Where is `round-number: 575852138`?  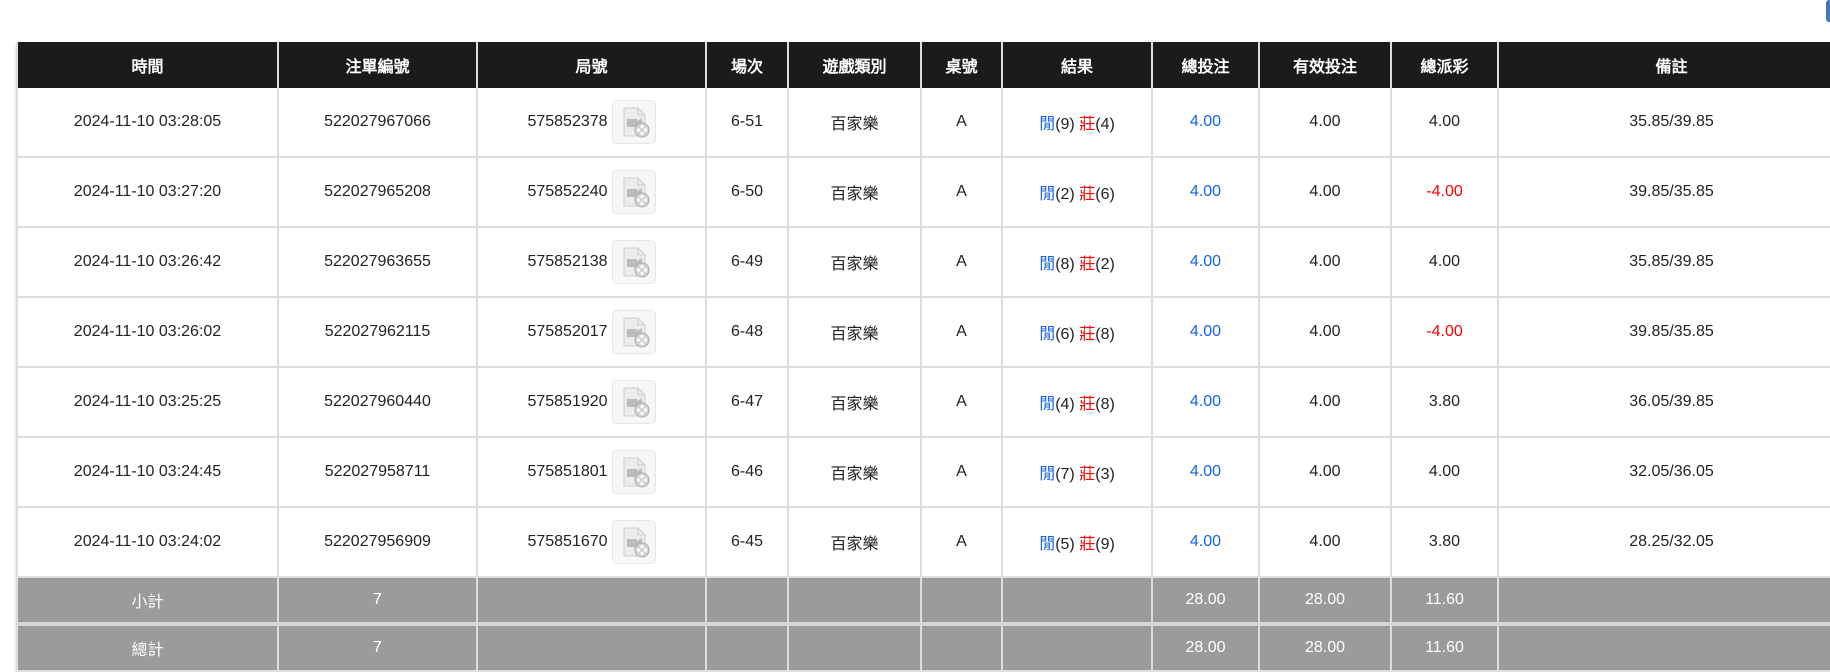 round-number: 575852138 is located at coordinates (567, 262).